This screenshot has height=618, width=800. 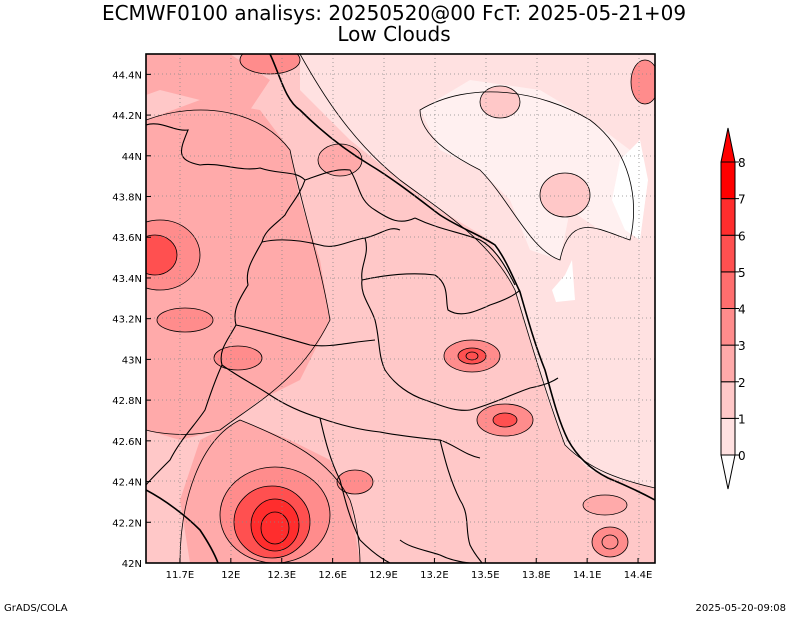 What do you see at coordinates (742, 200) in the screenshot?
I see `colorbar-label: 7` at bounding box center [742, 200].